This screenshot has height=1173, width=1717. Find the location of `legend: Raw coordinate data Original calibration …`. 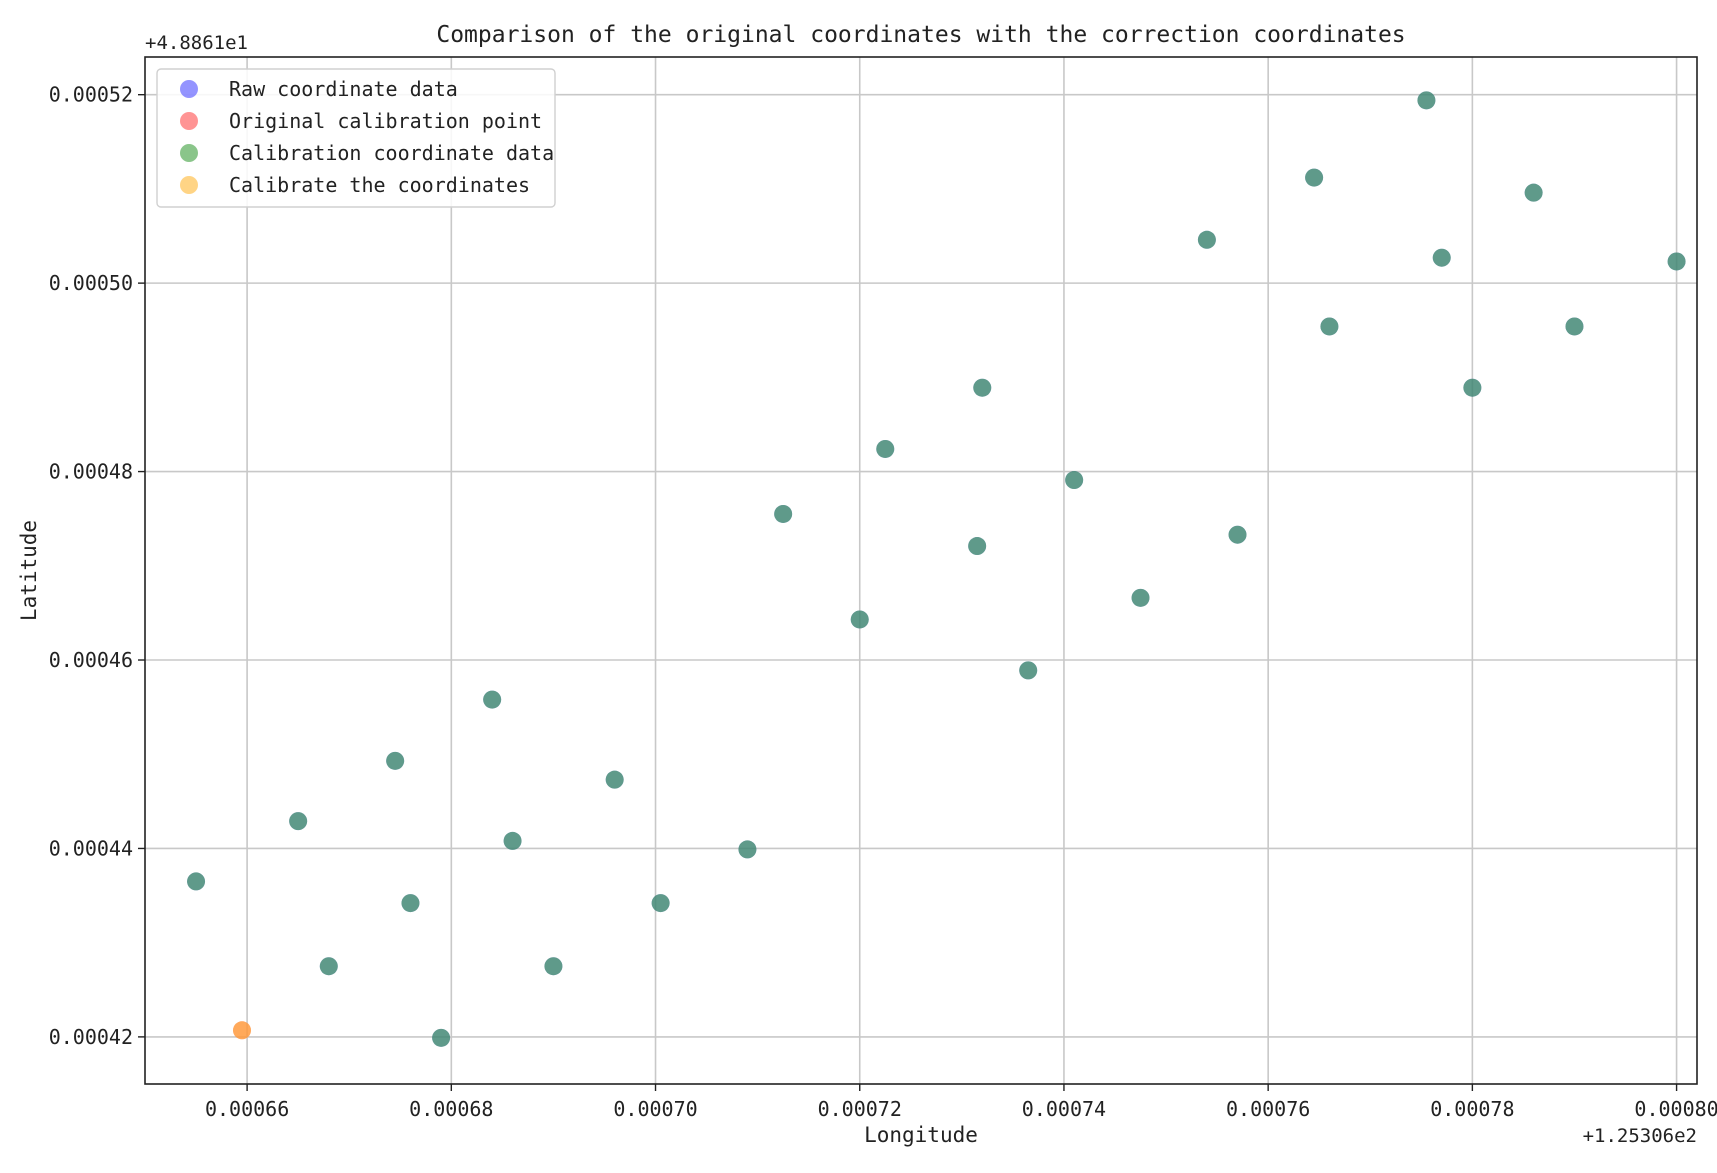

legend: Raw coordinate data Original calibration … is located at coordinates (356, 138).